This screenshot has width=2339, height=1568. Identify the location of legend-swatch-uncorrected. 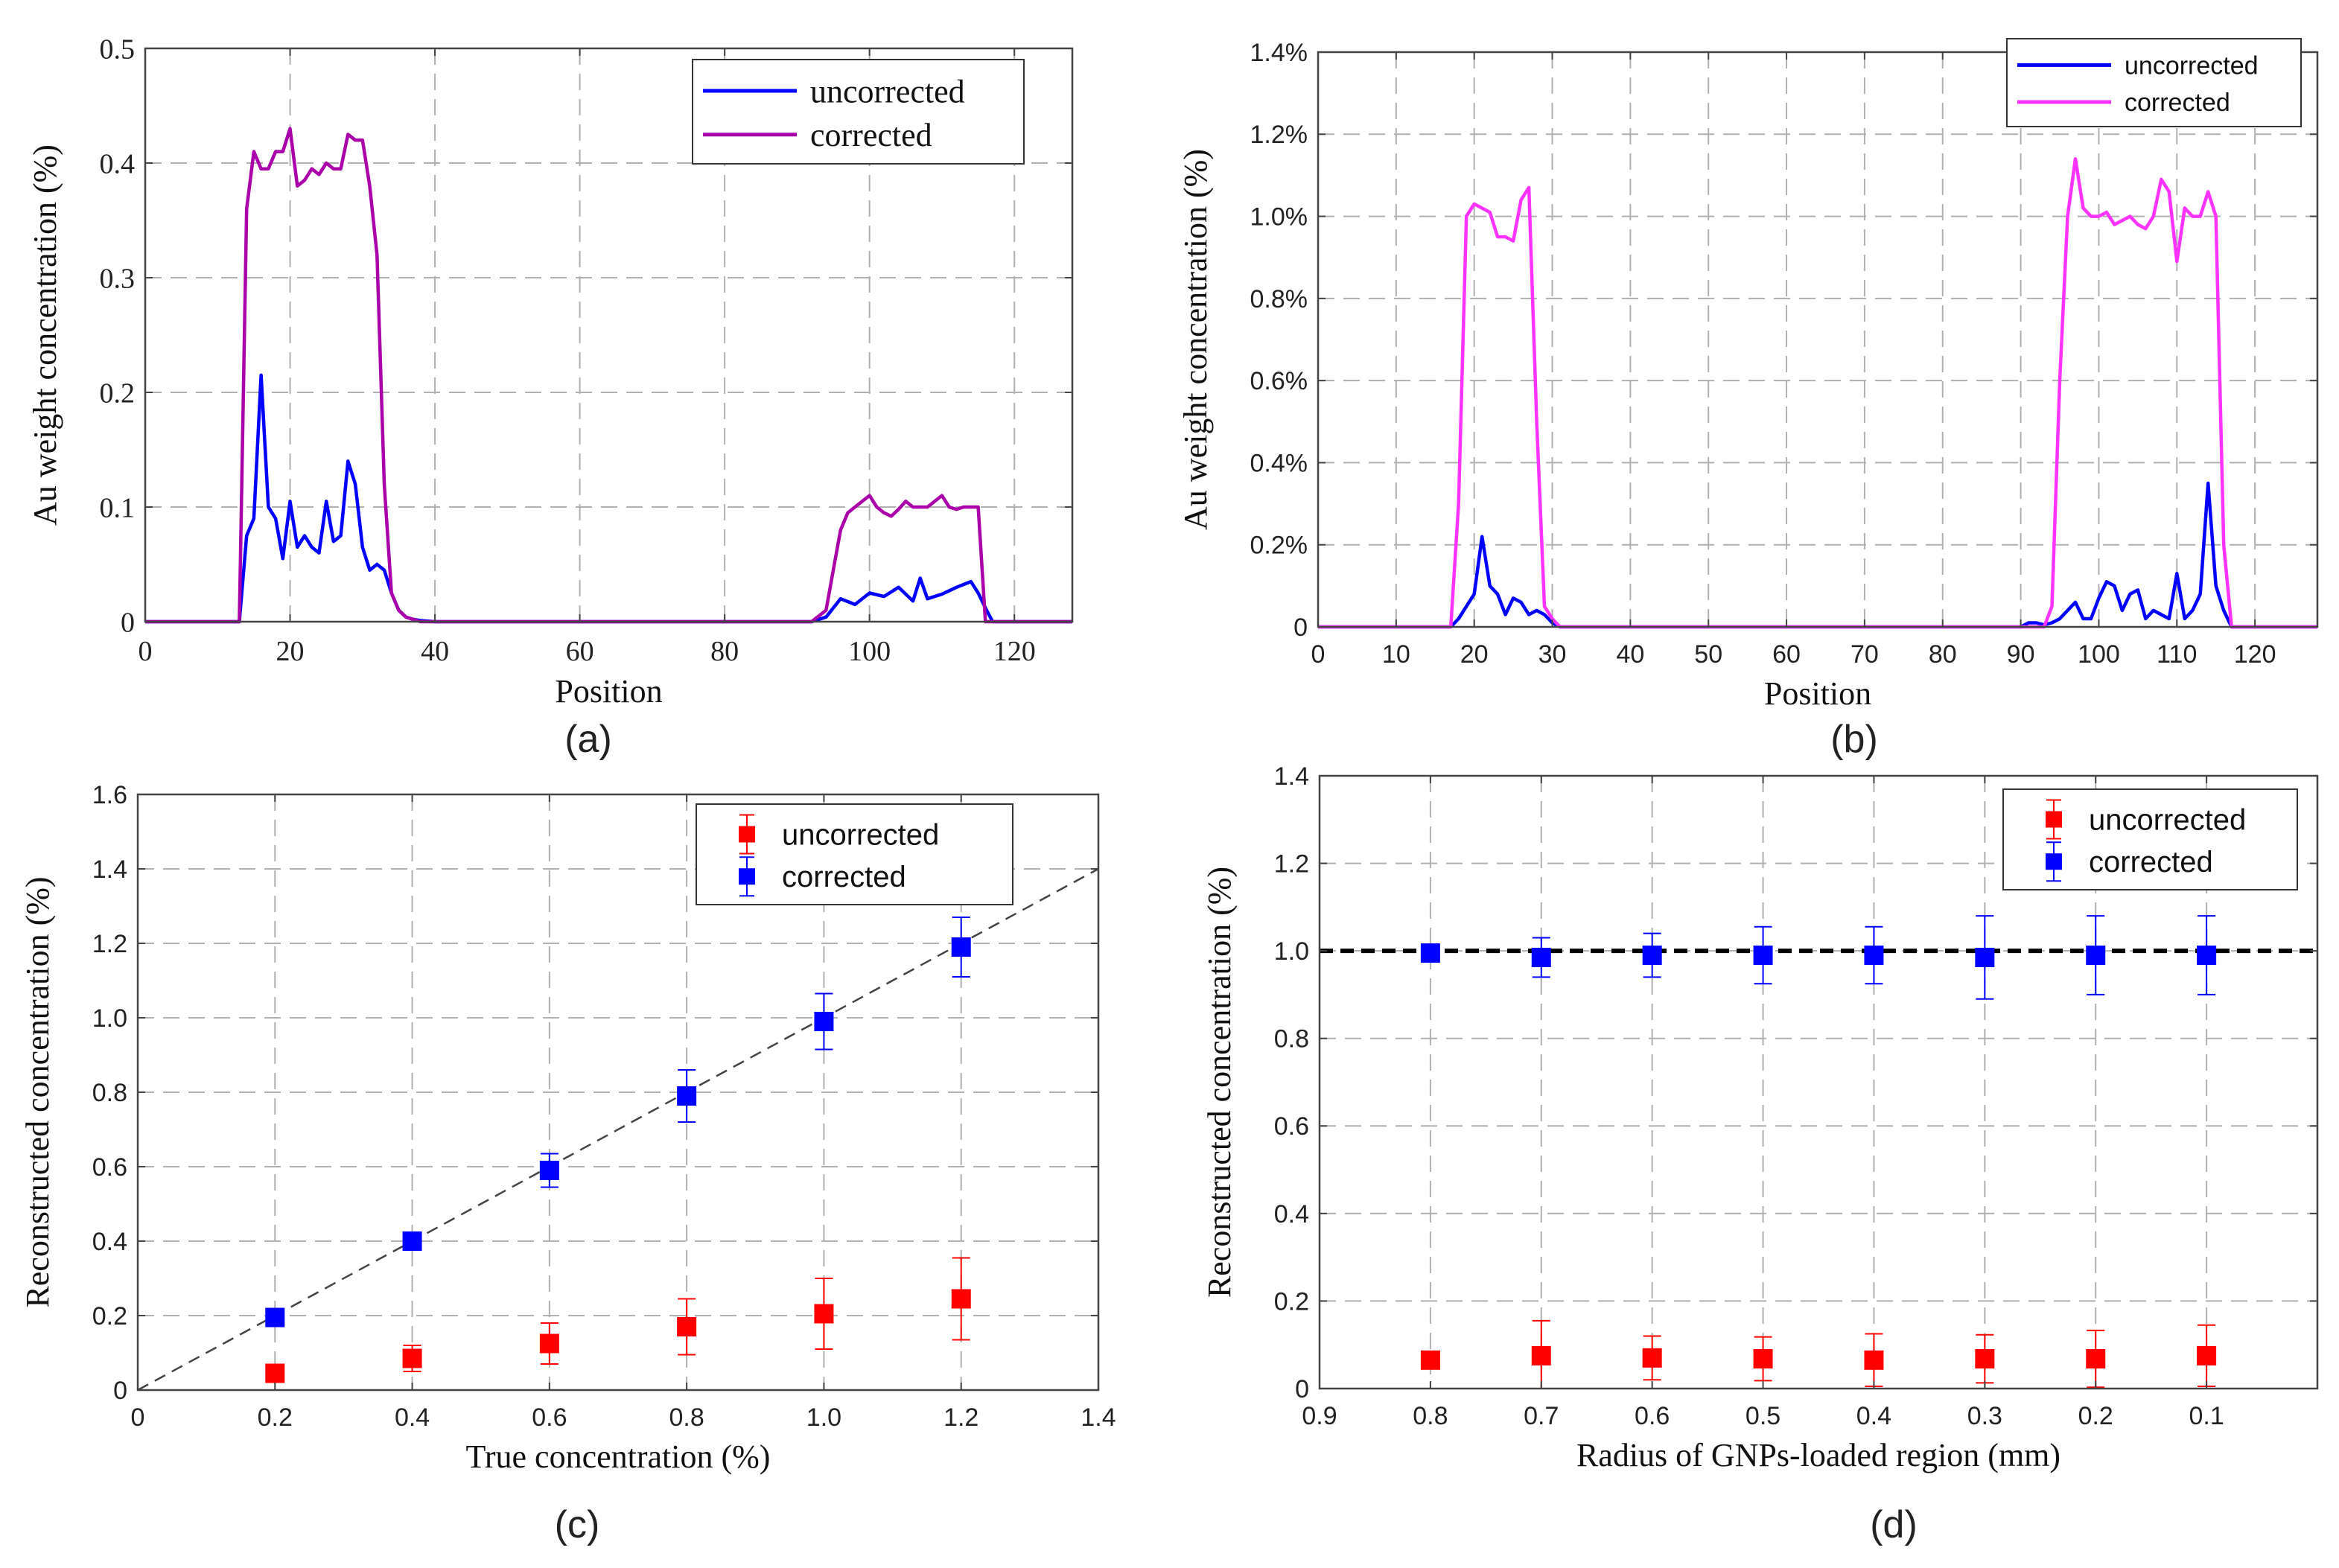
(2054, 820).